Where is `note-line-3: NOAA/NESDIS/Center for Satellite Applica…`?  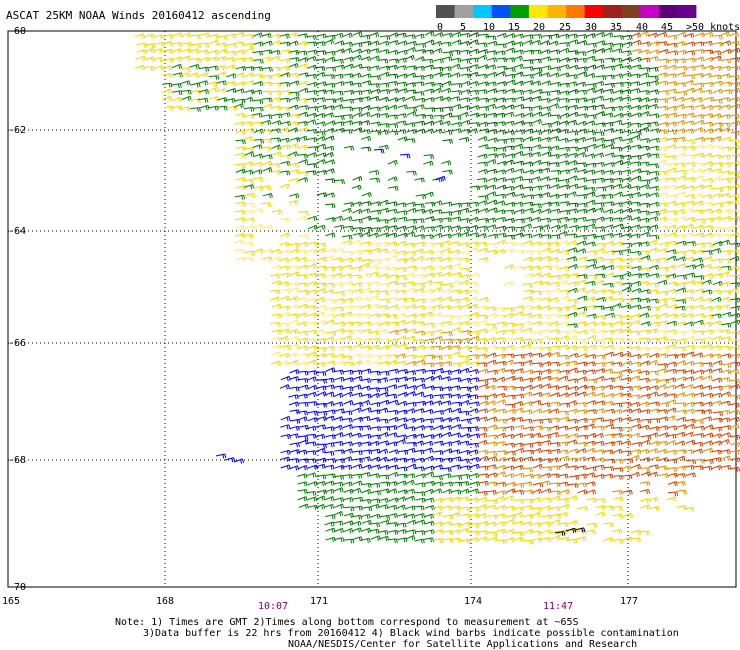
note-line-3: NOAA/NESDIS/Center for Satellite Applica… is located at coordinates (462, 644).